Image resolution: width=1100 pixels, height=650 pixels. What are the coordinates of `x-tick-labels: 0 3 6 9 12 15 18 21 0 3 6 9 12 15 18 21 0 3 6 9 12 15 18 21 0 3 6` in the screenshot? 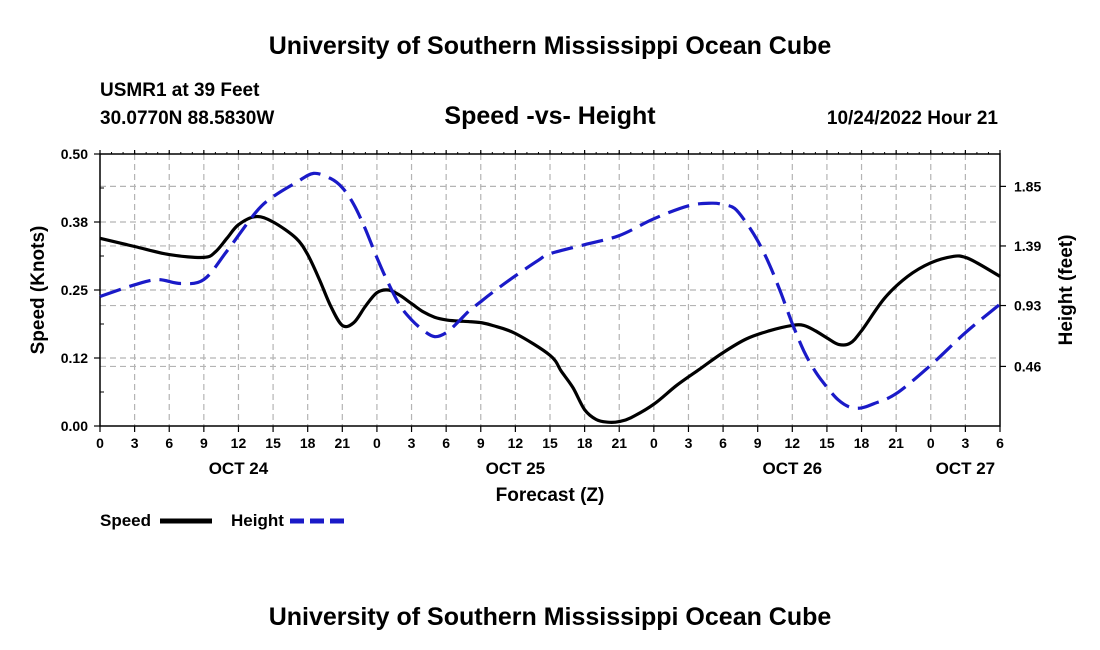 It's located at (550, 443).